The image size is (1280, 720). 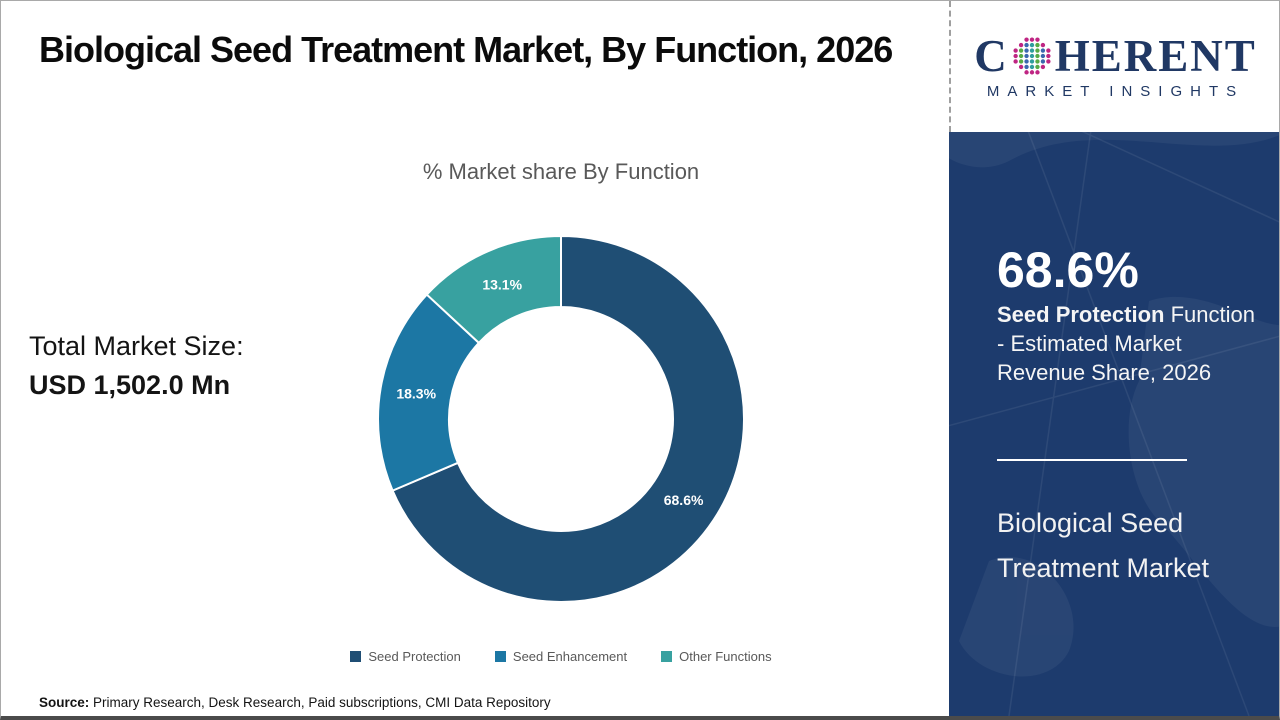 I want to click on legend-swatch-seed-protection, so click(x=356, y=656).